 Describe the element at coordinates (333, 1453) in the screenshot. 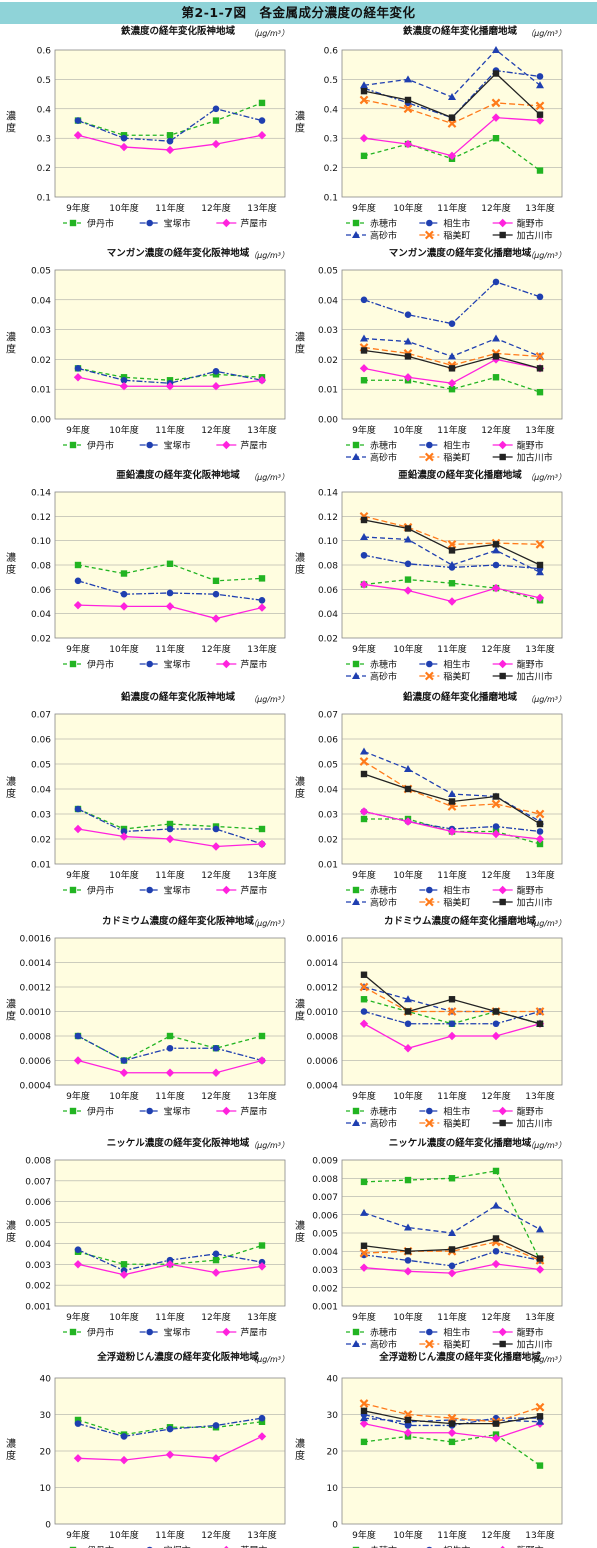

I see `y-tick-label: 20` at that location.